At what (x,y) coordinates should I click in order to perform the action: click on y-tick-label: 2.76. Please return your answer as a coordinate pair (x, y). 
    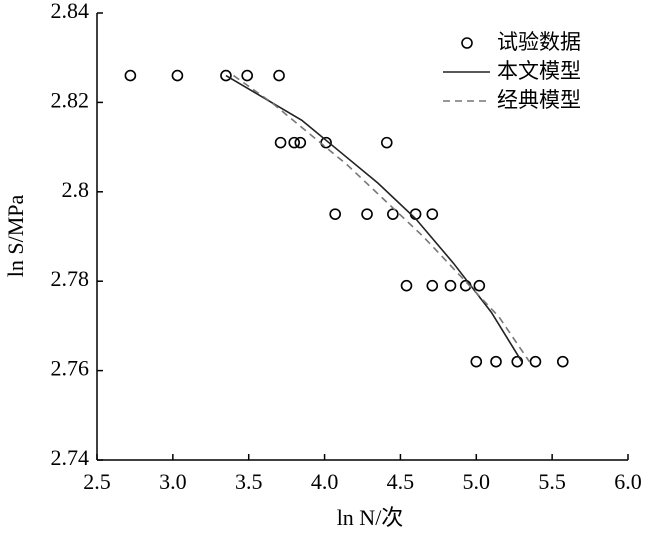
    Looking at the image, I should click on (70, 368).